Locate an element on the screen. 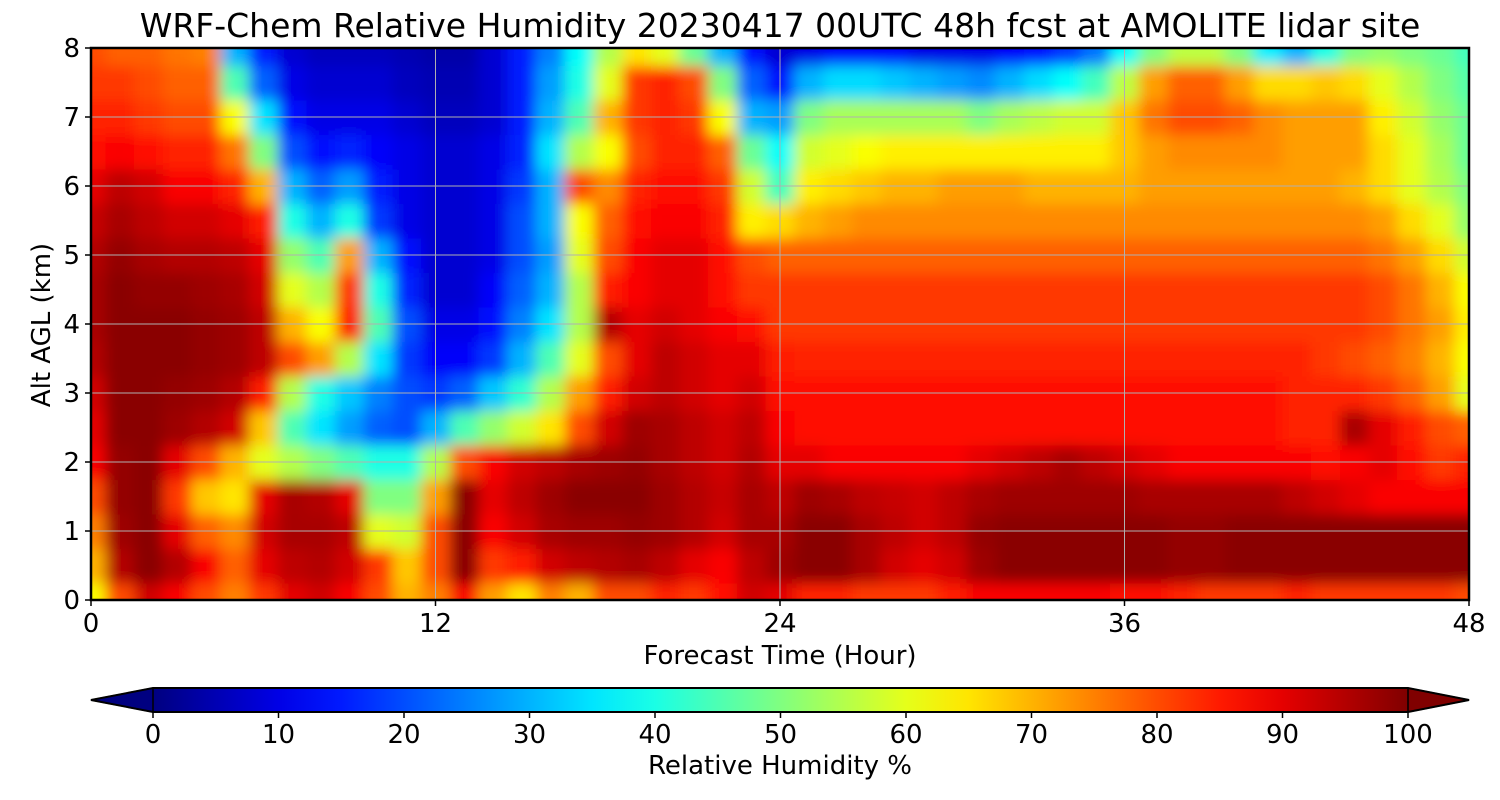  colorbar-tick-label: 30 is located at coordinates (529, 735).